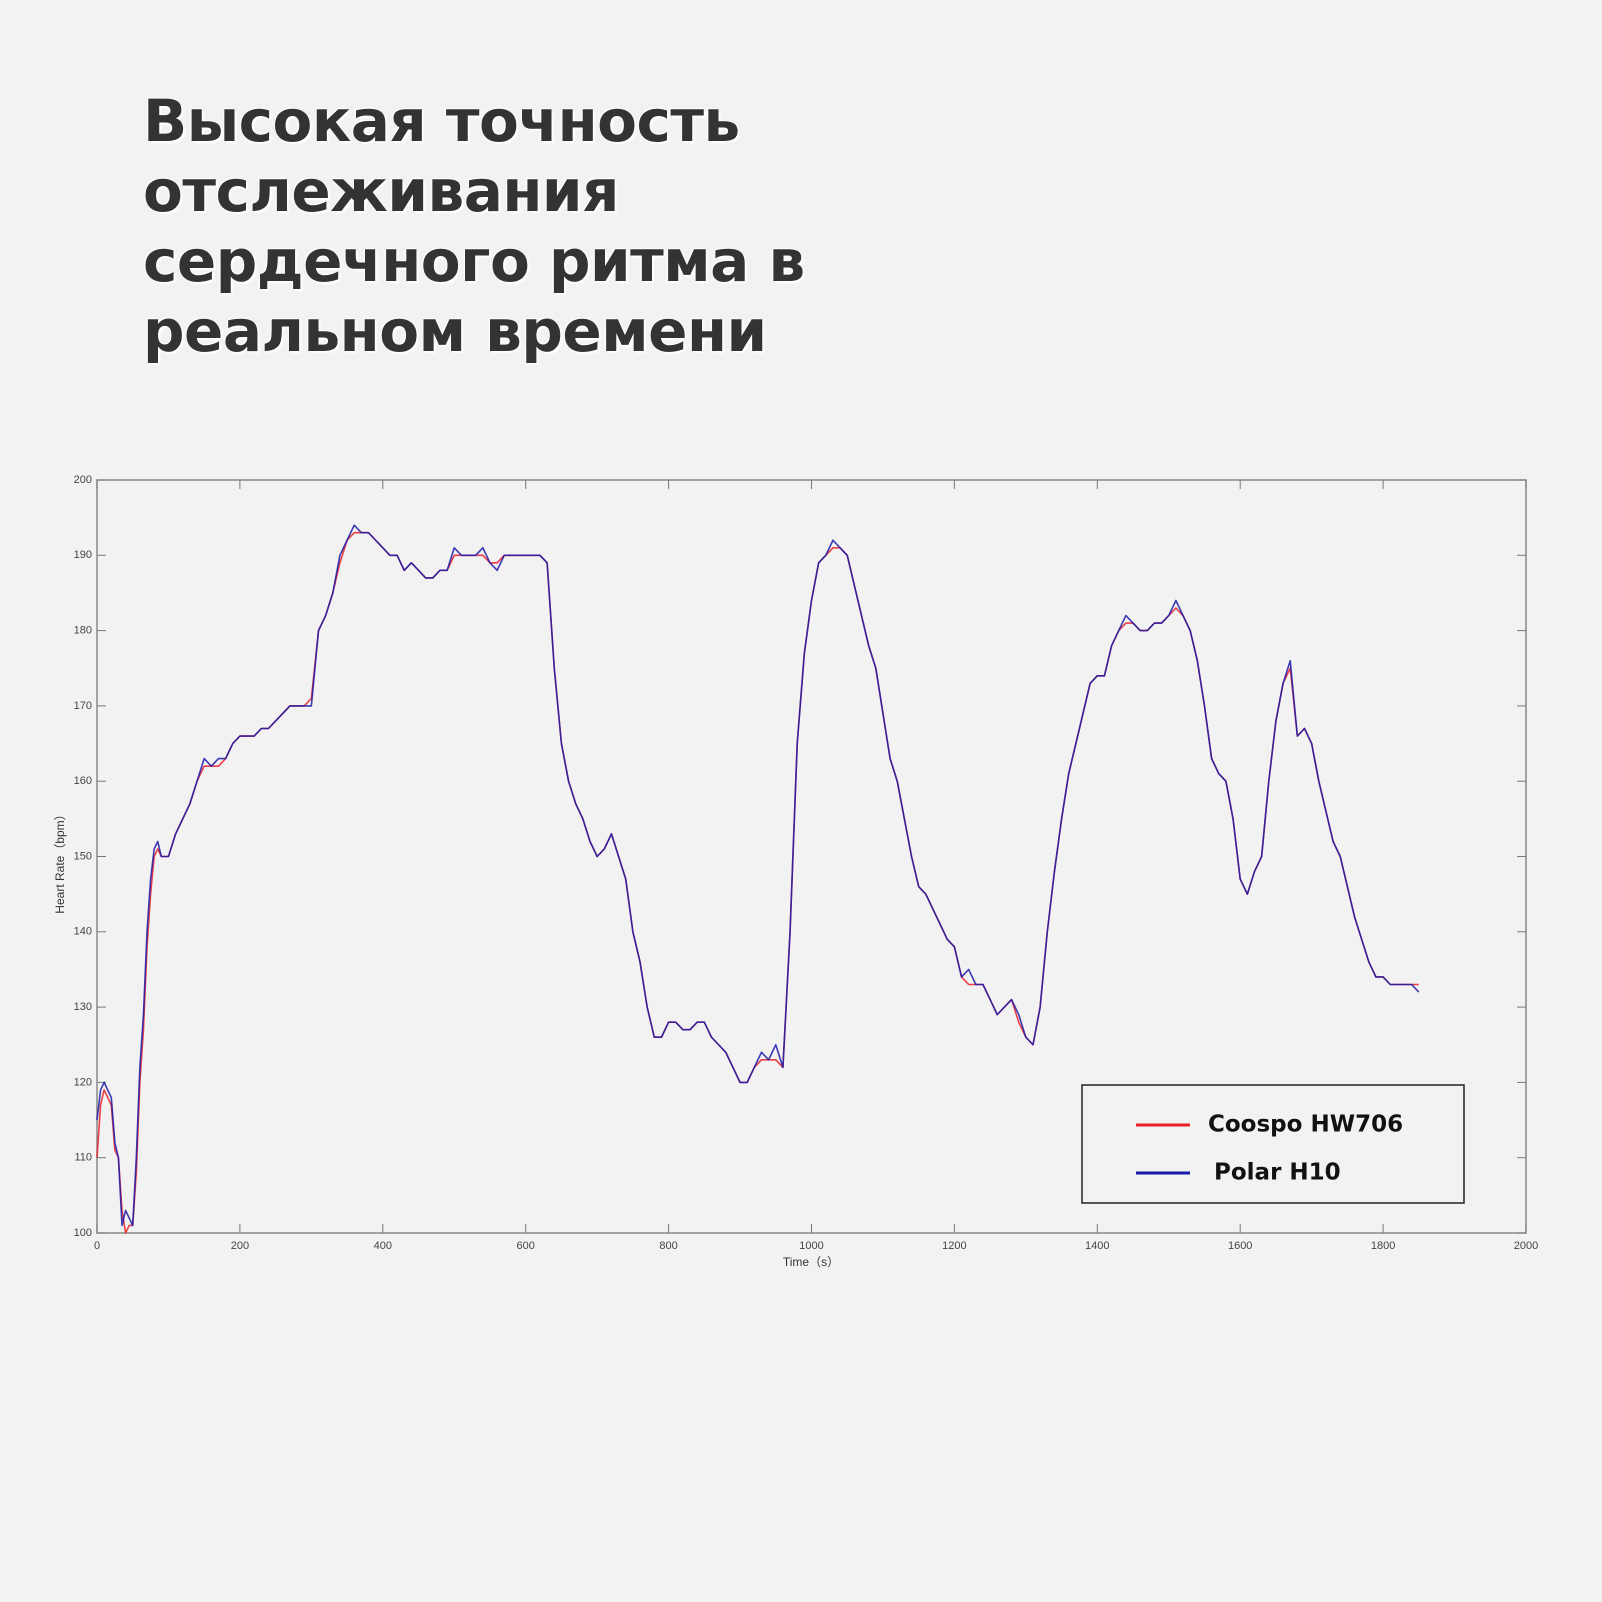 The height and width of the screenshot is (1602, 1602). Describe the element at coordinates (1526, 1246) in the screenshot. I see `x-tick-label: 2000` at that location.